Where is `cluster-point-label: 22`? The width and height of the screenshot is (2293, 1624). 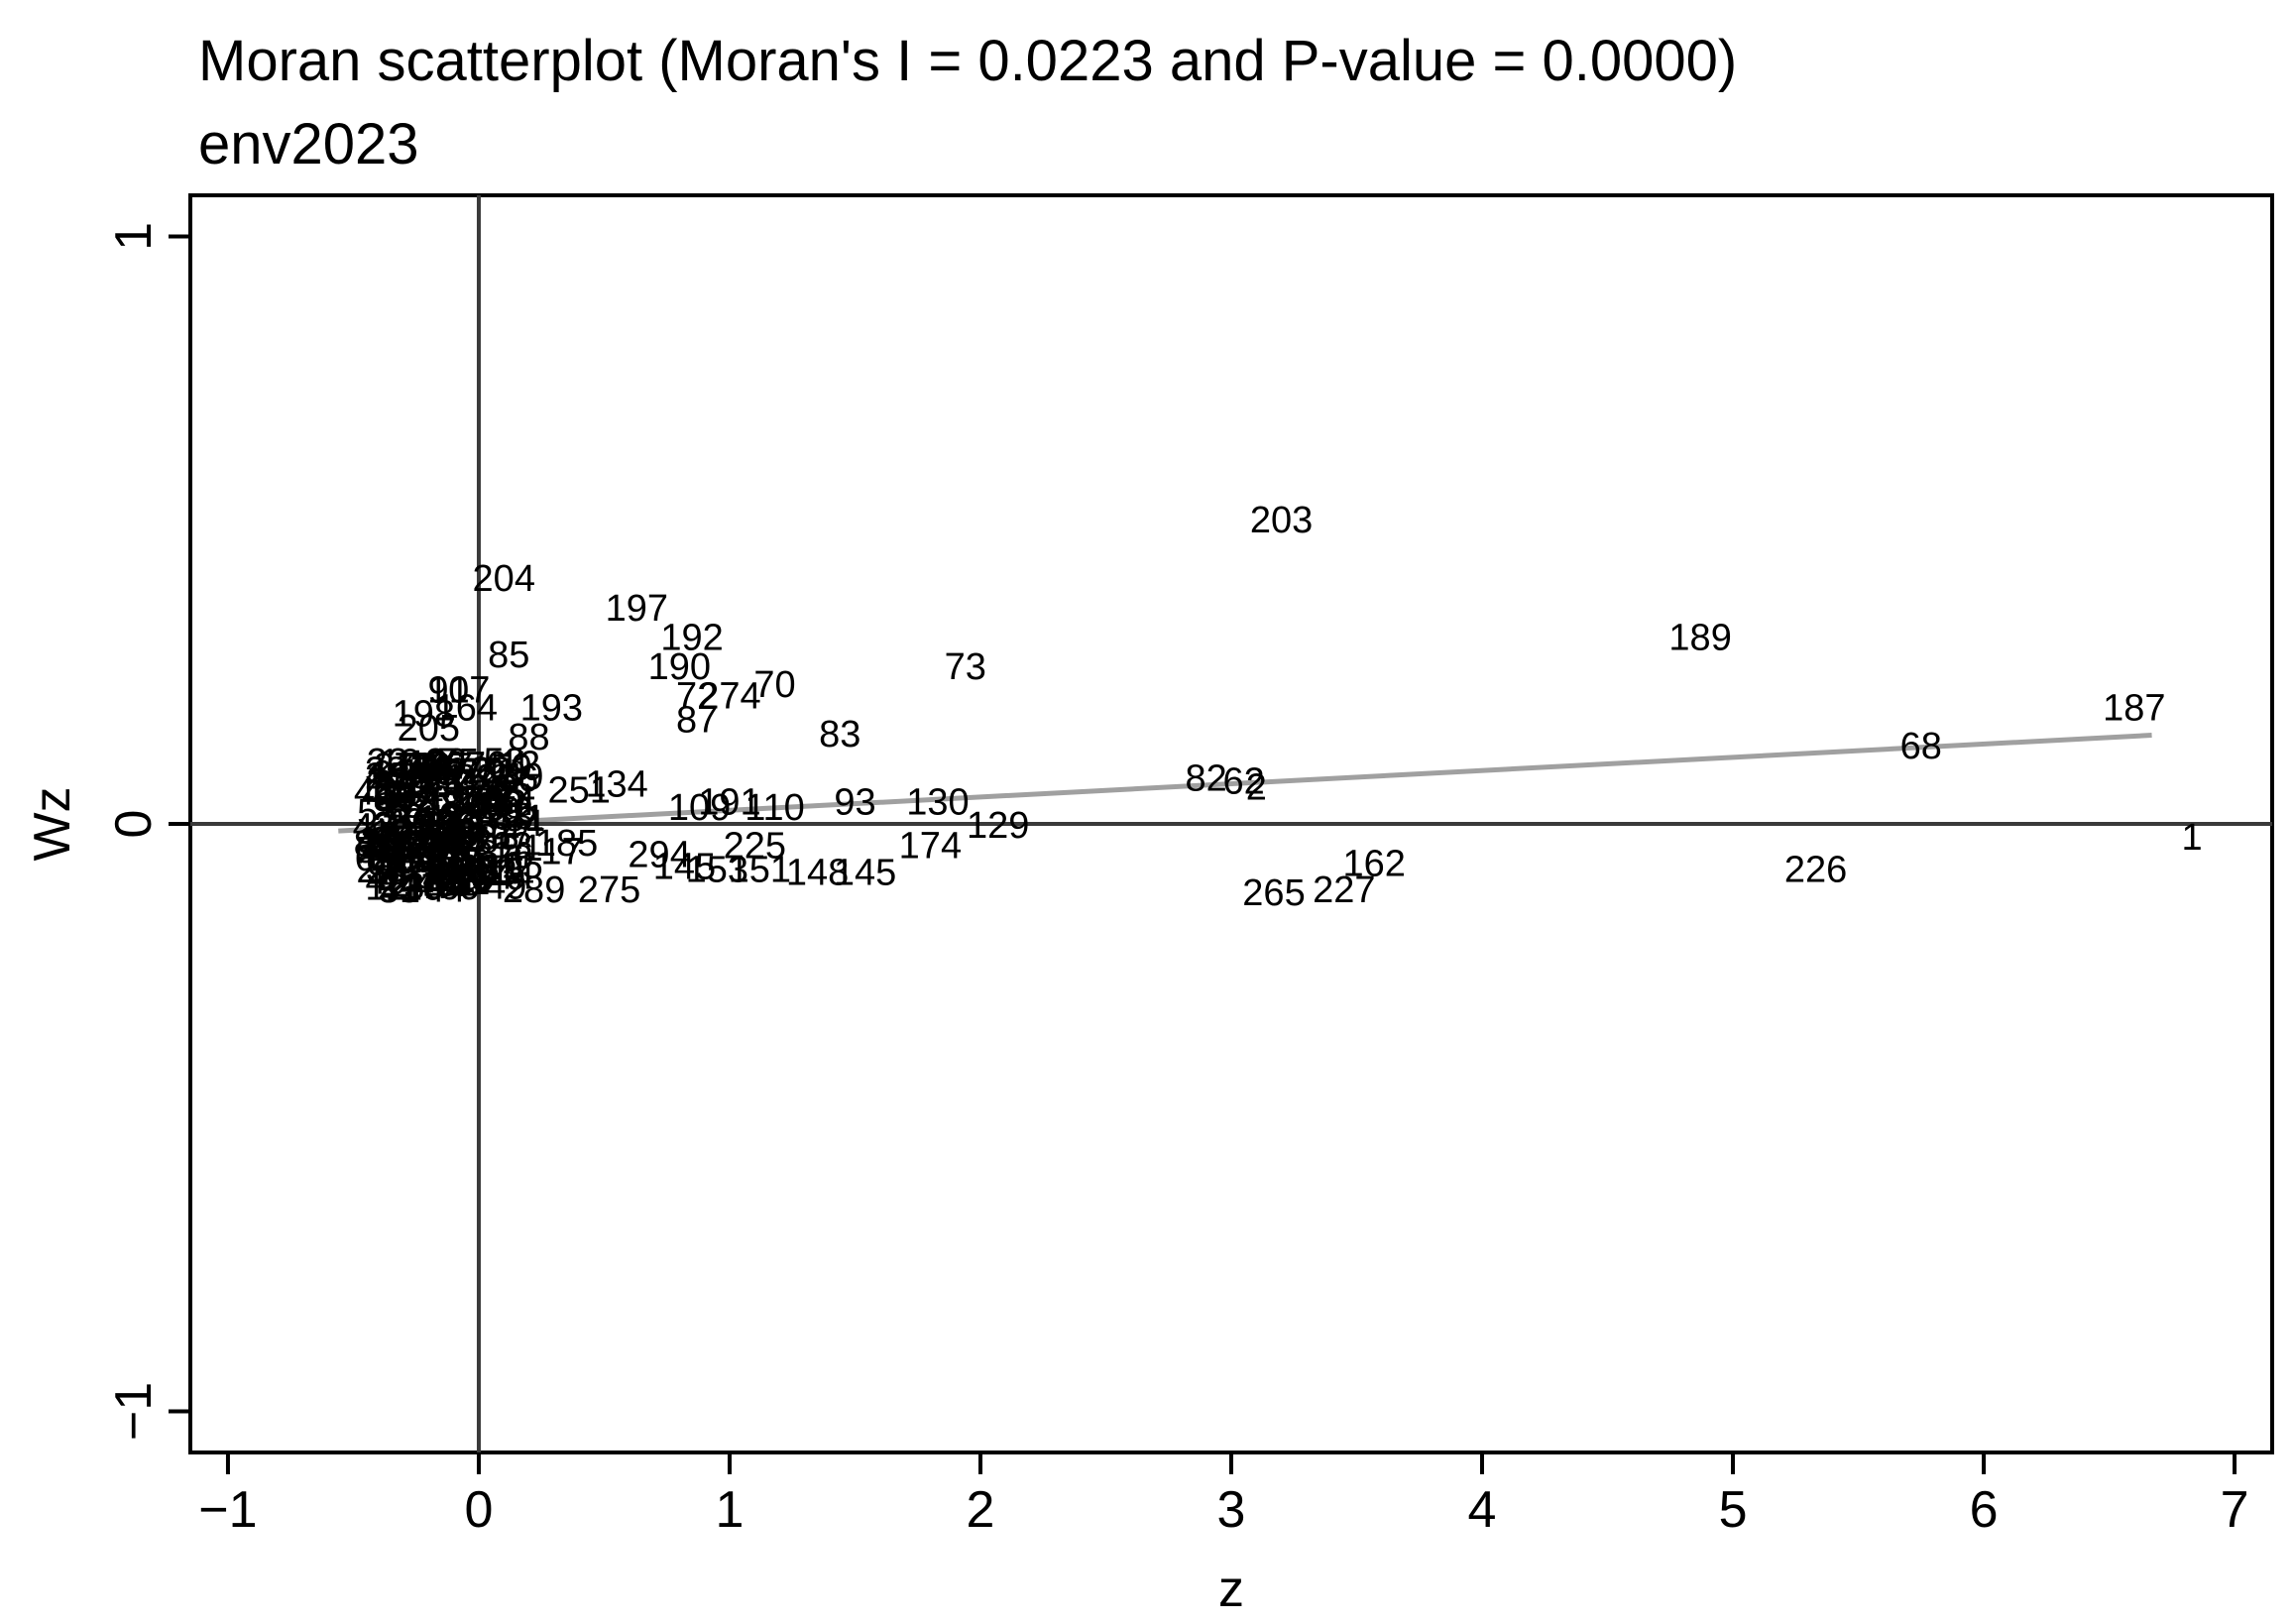 cluster-point-label: 22 is located at coordinates (387, 762).